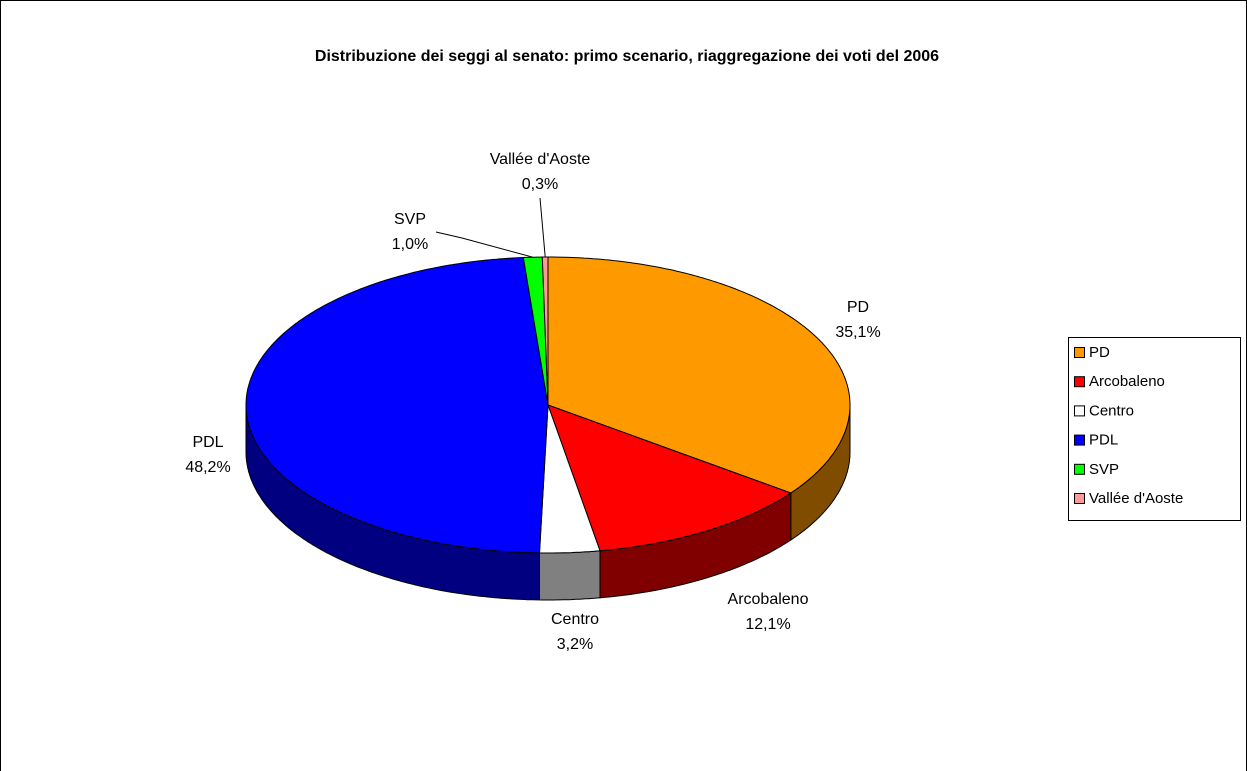 Image resolution: width=1247 pixels, height=771 pixels. Describe the element at coordinates (1099, 352) in the screenshot. I see `legend-text: PD` at that location.